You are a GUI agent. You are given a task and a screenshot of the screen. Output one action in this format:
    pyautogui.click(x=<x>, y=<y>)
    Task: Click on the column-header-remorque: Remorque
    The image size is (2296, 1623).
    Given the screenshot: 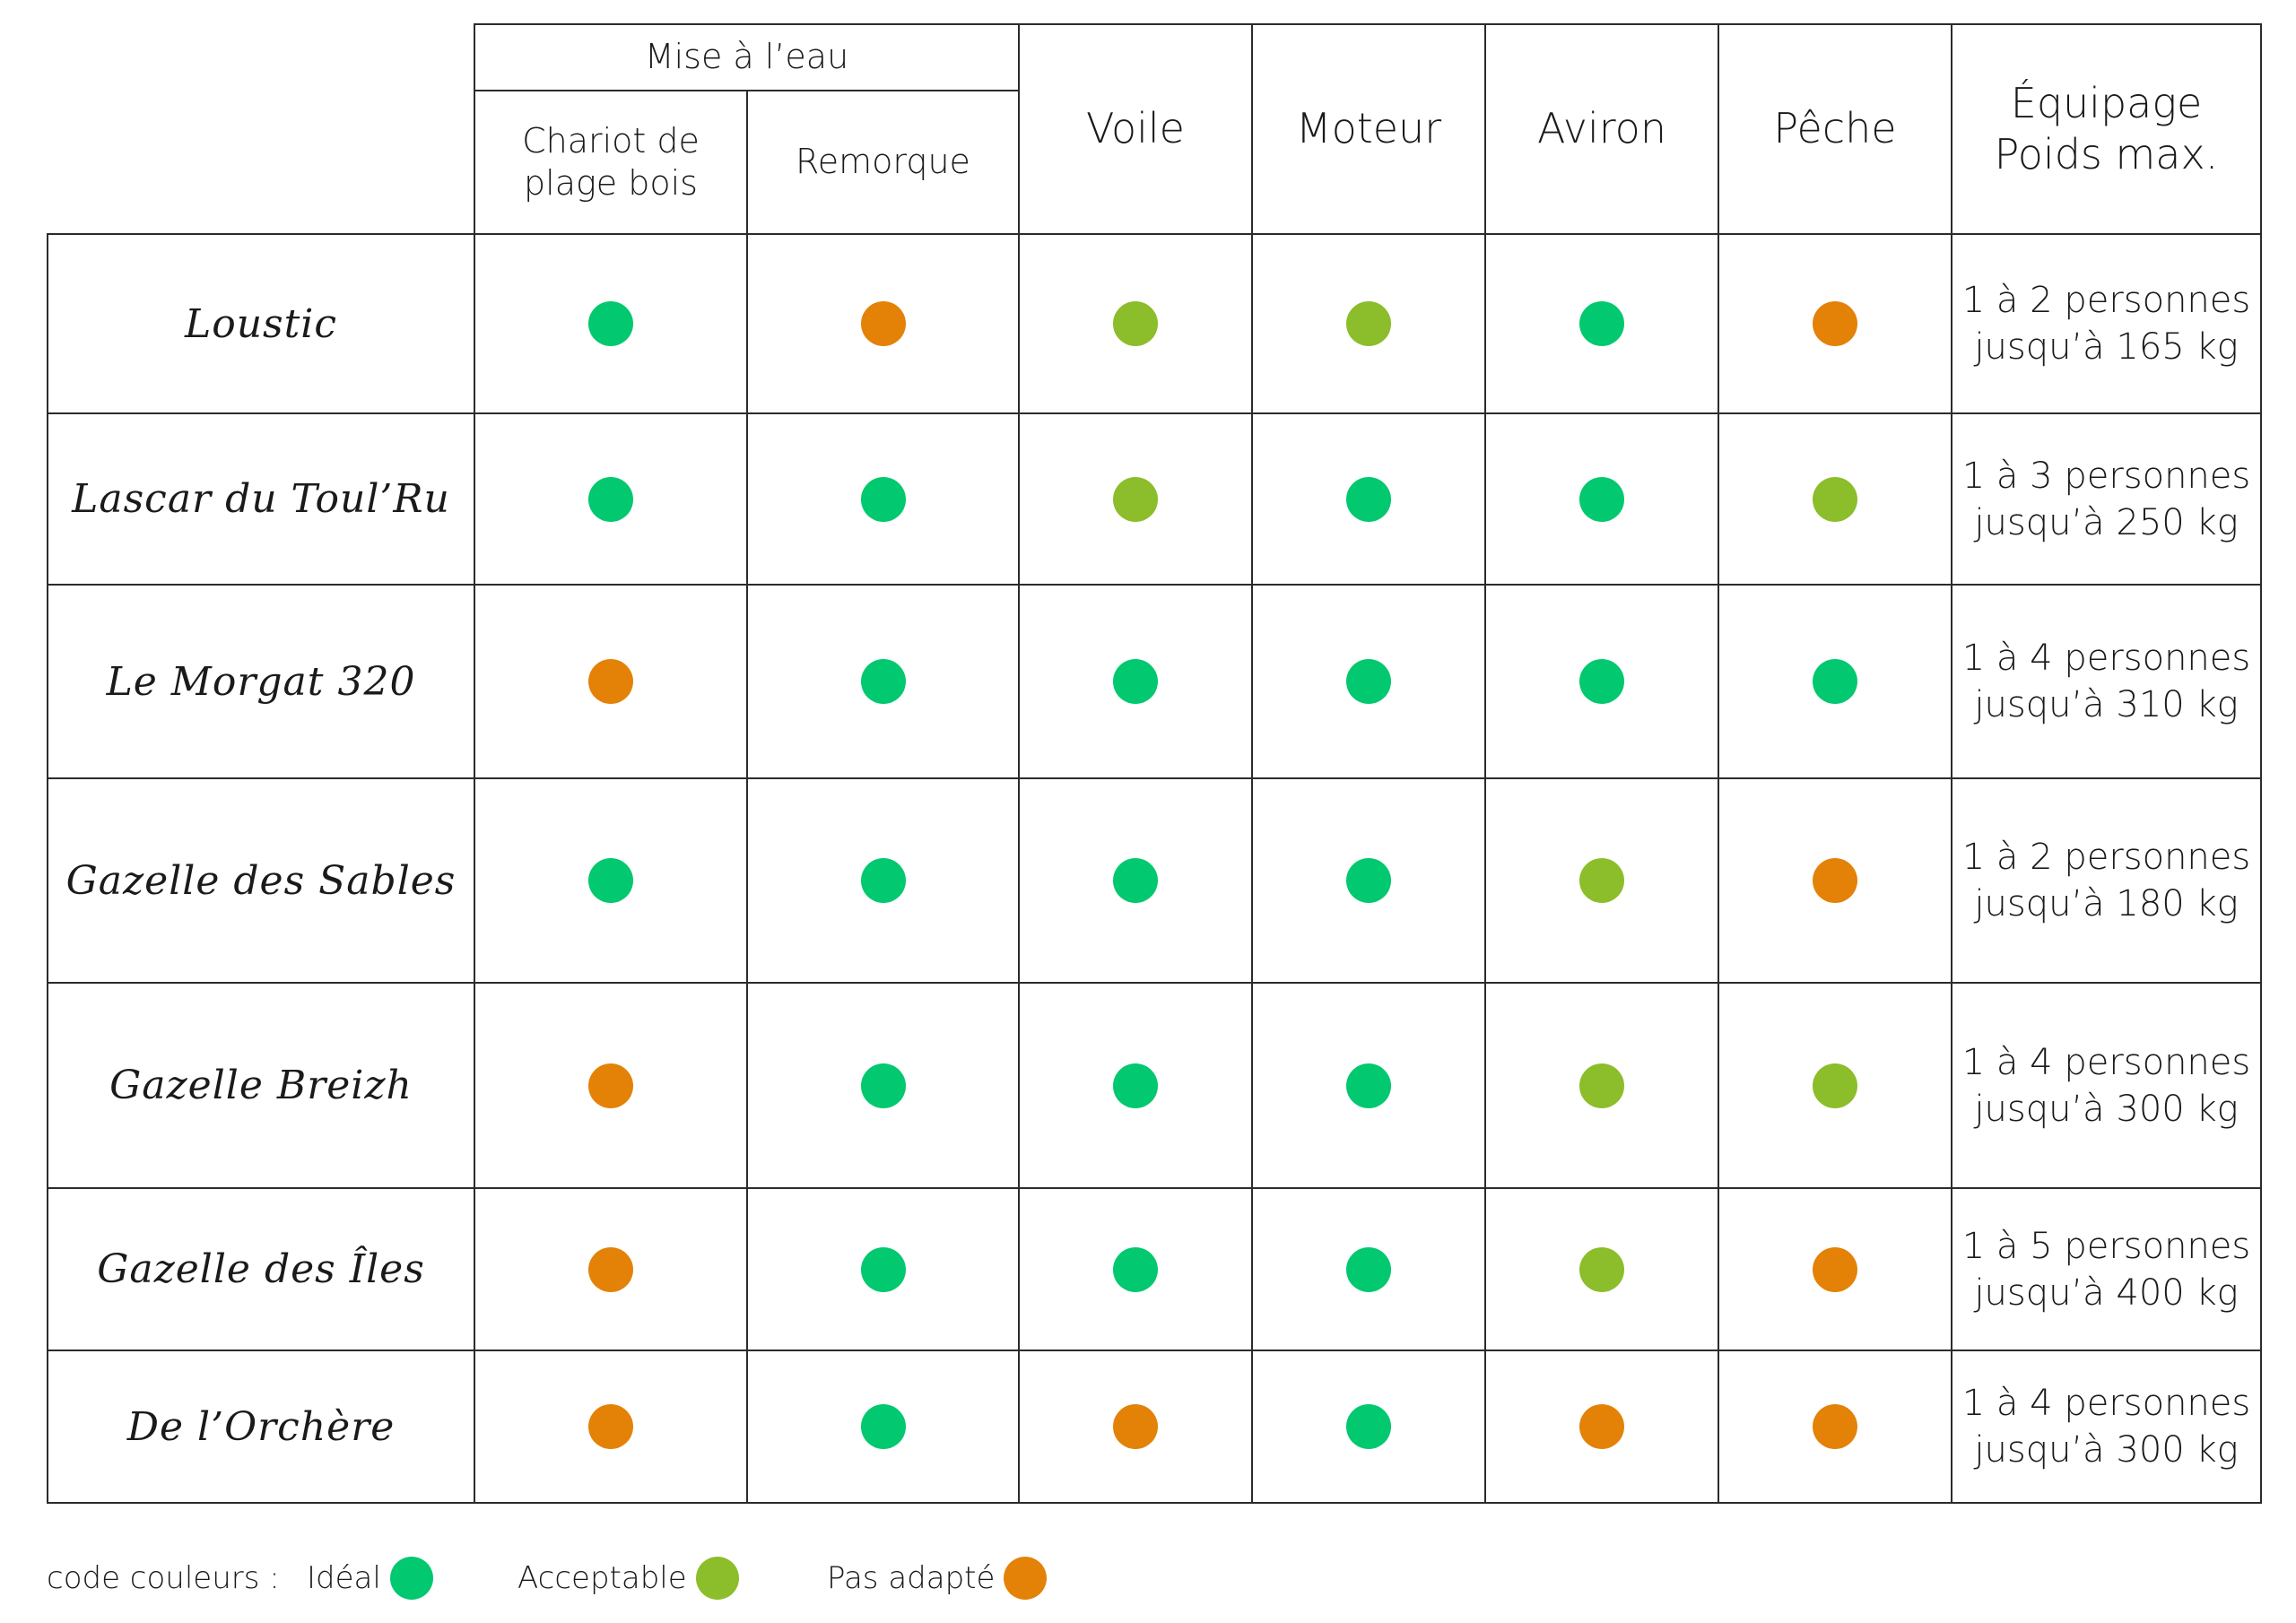 What is the action you would take?
    pyautogui.click(x=883, y=162)
    